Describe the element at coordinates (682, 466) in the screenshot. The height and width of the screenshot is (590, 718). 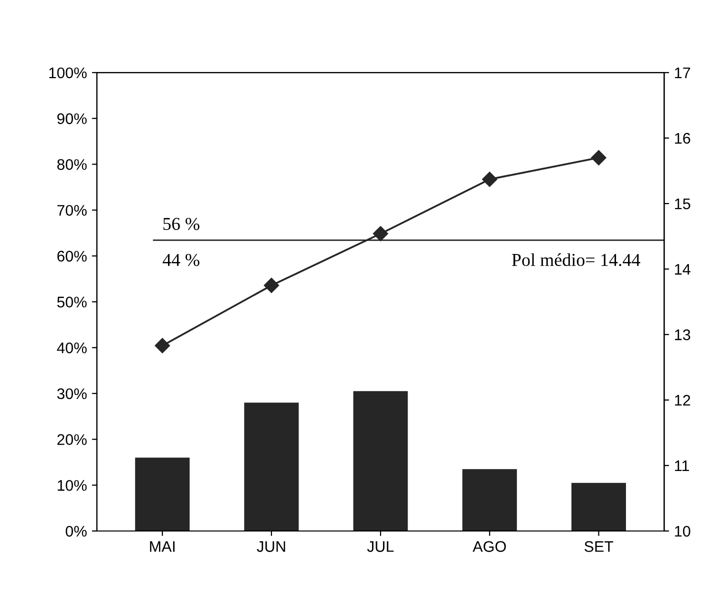
I see `y2-tick-label: 11` at that location.